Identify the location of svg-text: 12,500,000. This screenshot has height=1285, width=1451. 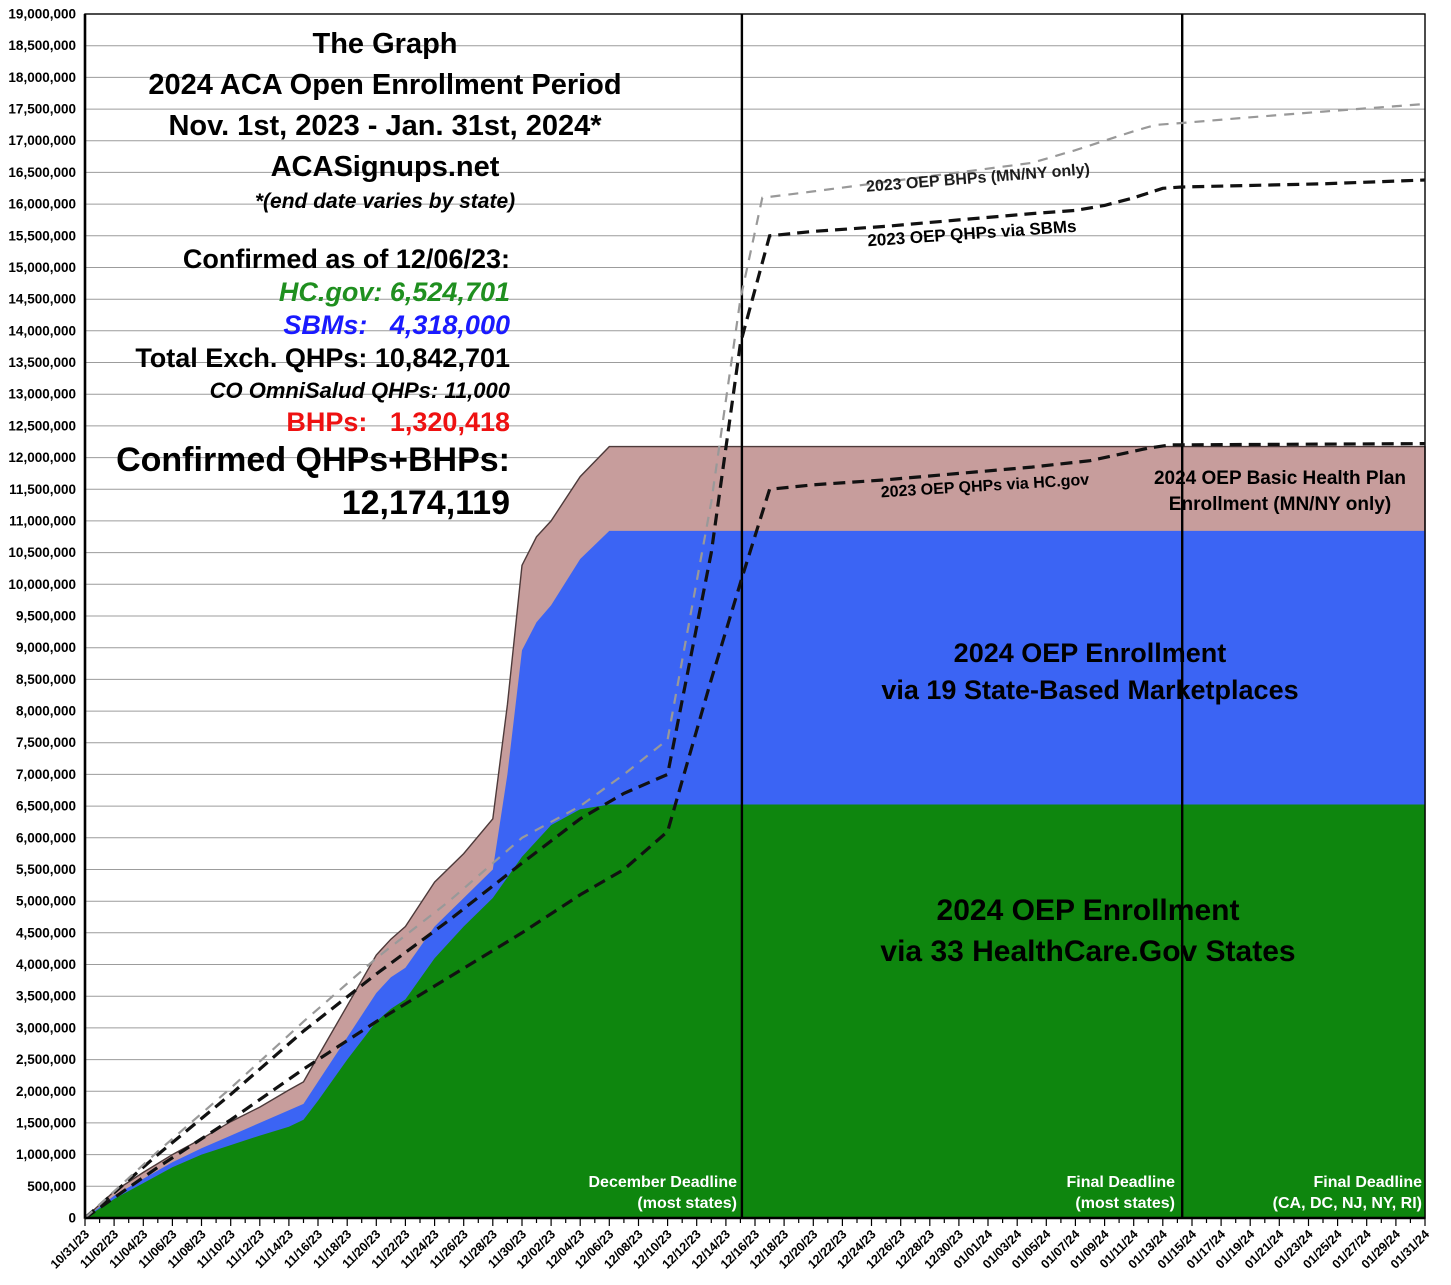
(42, 425).